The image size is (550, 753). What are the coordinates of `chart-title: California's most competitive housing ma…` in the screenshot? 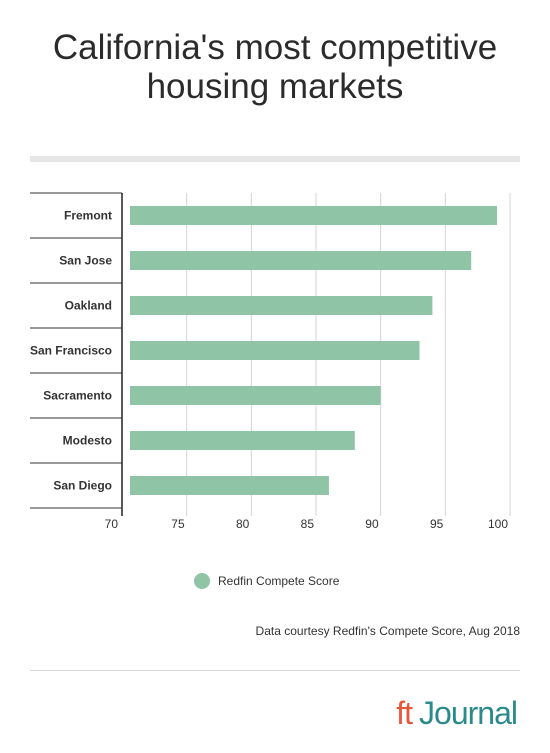 It's located at (275, 67).